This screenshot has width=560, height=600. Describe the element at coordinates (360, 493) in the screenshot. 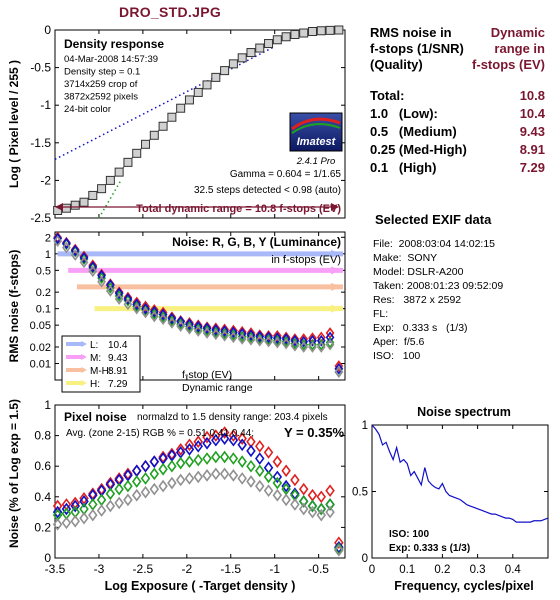

I see `spectrum-ytick-label: 0.5` at that location.